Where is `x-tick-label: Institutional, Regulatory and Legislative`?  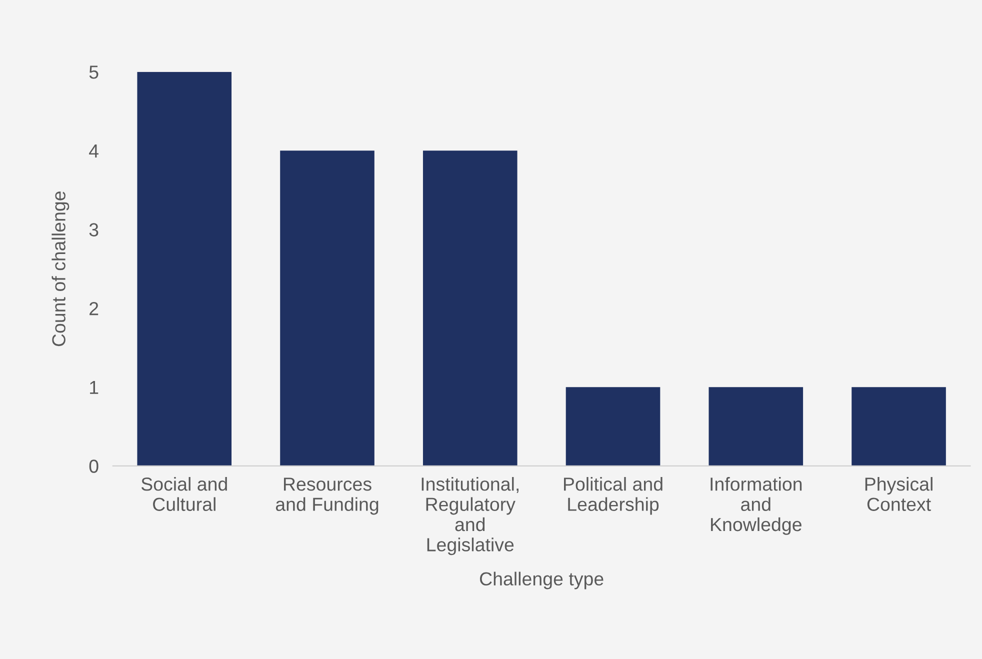
x-tick-label: Institutional, Regulatory and Legislative is located at coordinates (470, 516).